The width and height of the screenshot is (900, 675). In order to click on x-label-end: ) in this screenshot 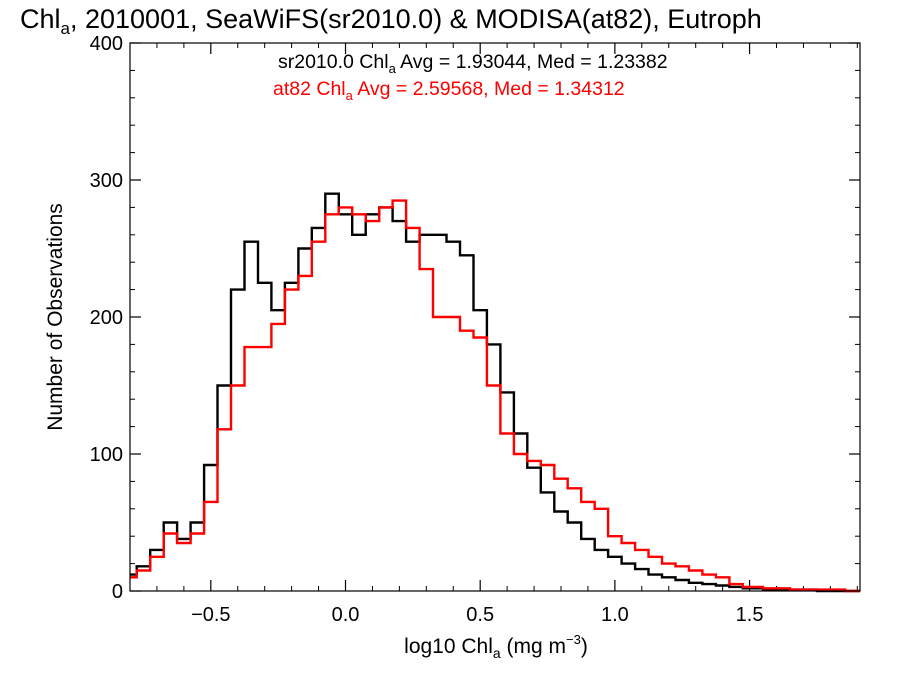, I will do `click(584, 646)`.